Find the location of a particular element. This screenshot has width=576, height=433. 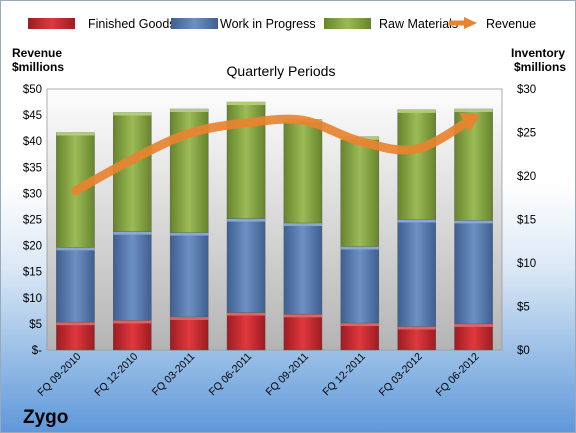

left-axis-ticks: $- $5 $10 $15 $20 $25 $30 $35 $40 $45 $50 is located at coordinates (32, 220).